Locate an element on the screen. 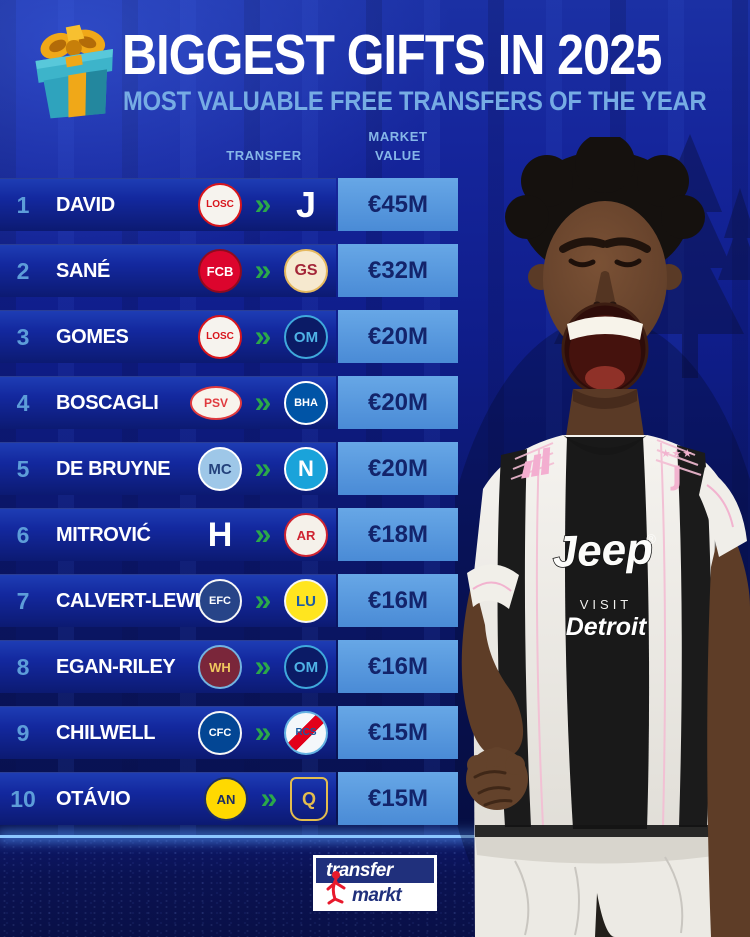 This screenshot has height=937, width=750. open-mouth is located at coordinates (605, 349).